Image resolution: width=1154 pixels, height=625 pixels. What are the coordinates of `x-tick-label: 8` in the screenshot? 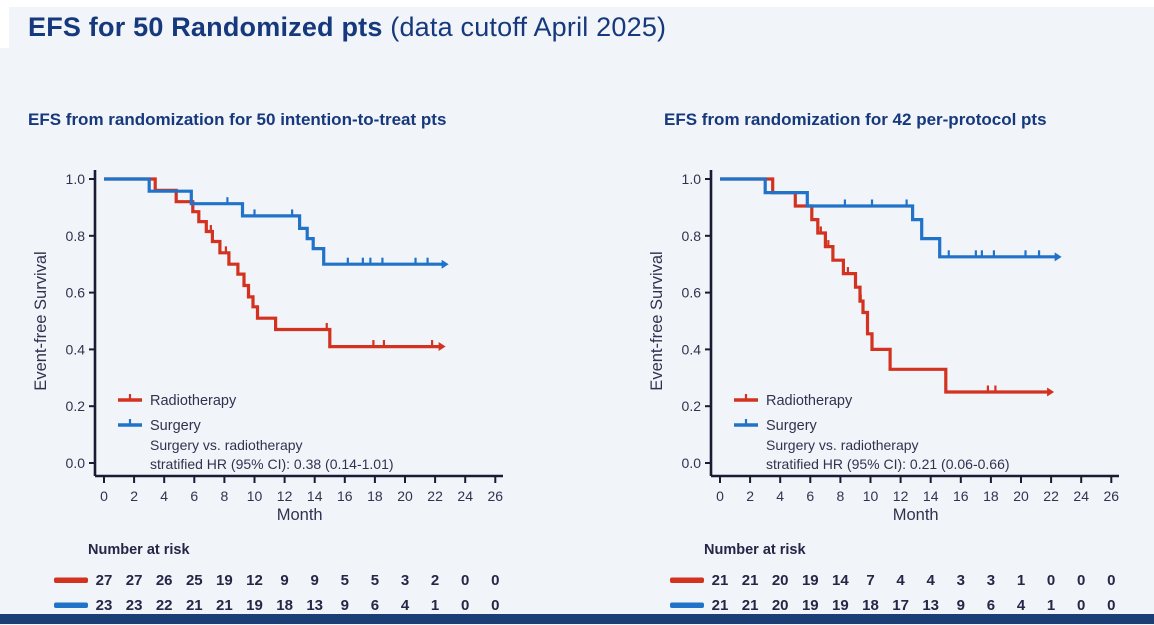 It's located at (225, 496).